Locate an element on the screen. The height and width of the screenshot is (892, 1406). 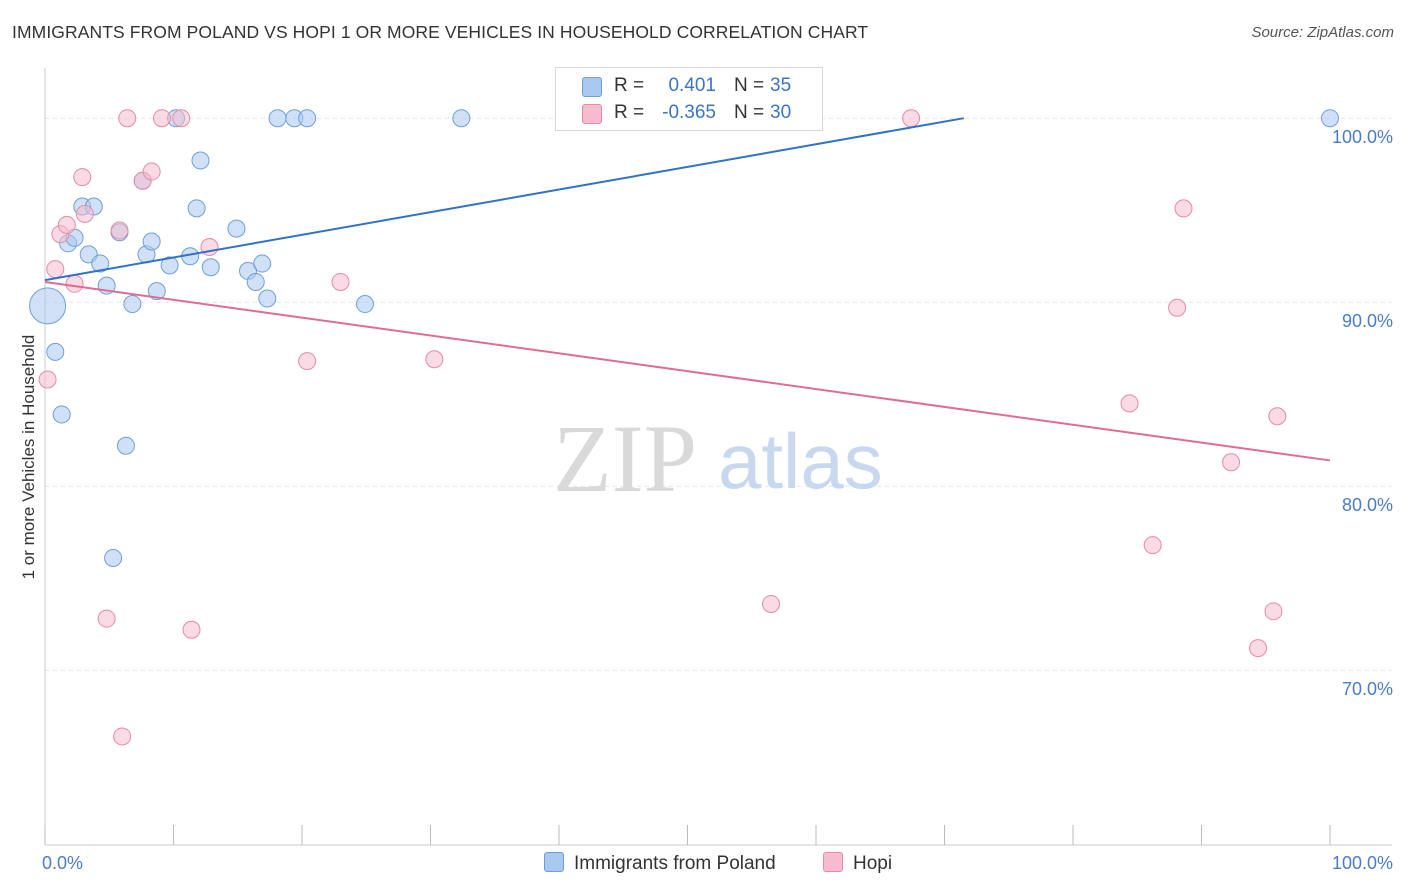
bottom-legend-hopi: Hopi is located at coordinates (857, 864).